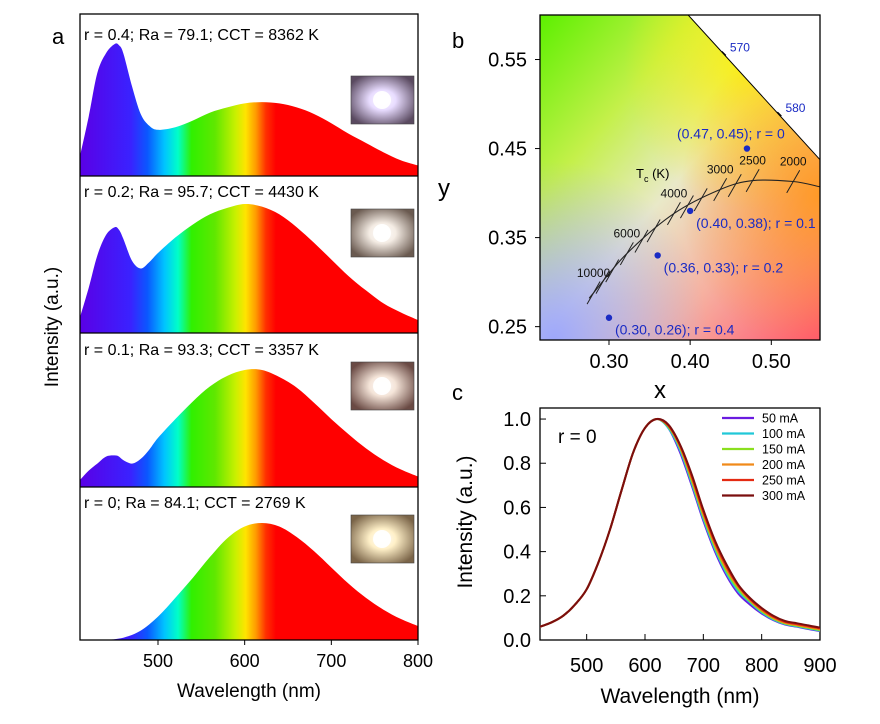 The height and width of the screenshot is (724, 880). What do you see at coordinates (761, 666) in the screenshot?
I see `panel-c-xtick-label: 800` at bounding box center [761, 666].